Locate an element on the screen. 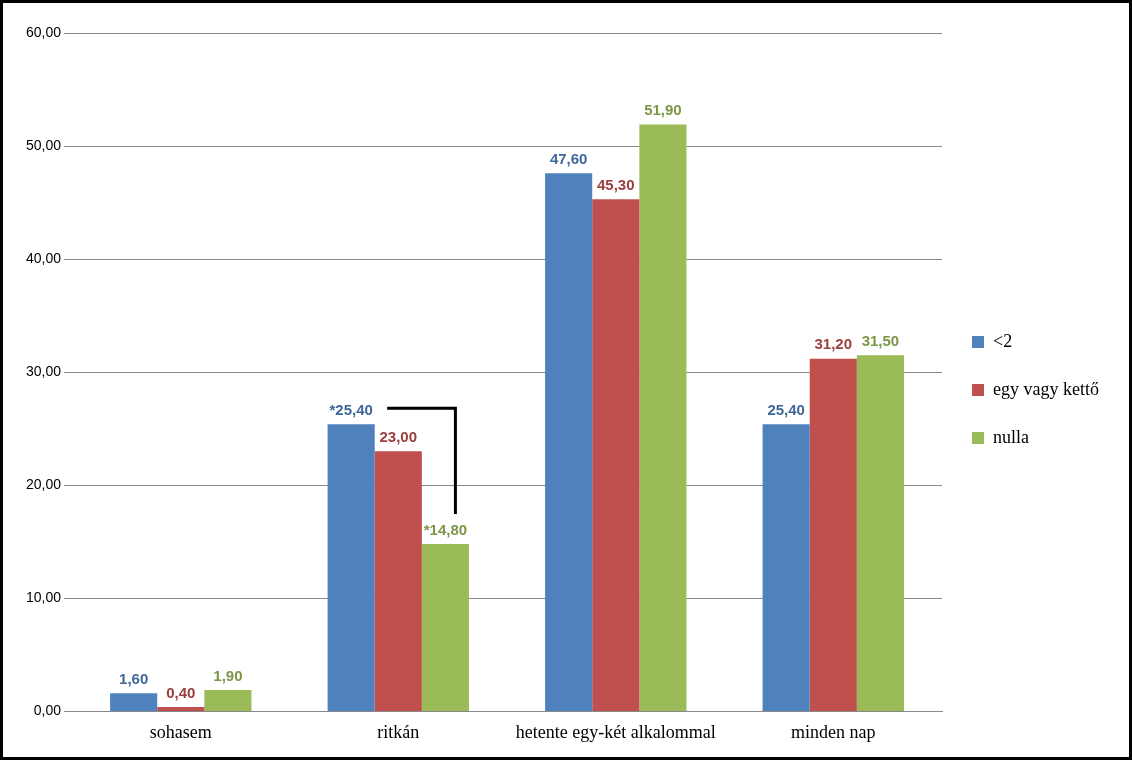 The image size is (1132, 760). y-tick-label: 0,00 is located at coordinates (47, 710).